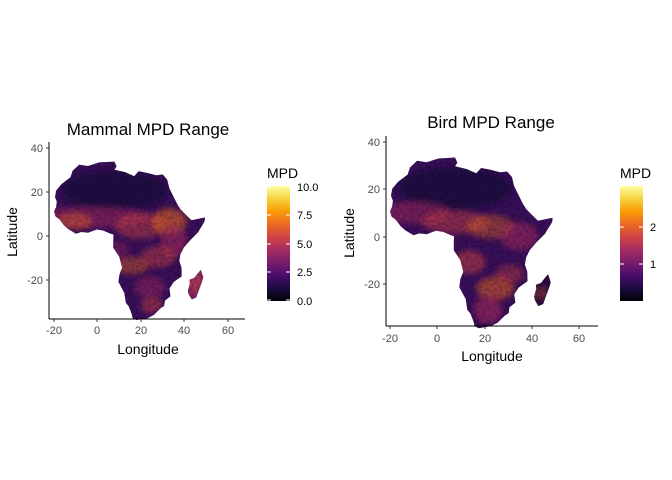 Image resolution: width=672 pixels, height=480 pixels. I want to click on mammal-mpd-map, so click(129, 240).